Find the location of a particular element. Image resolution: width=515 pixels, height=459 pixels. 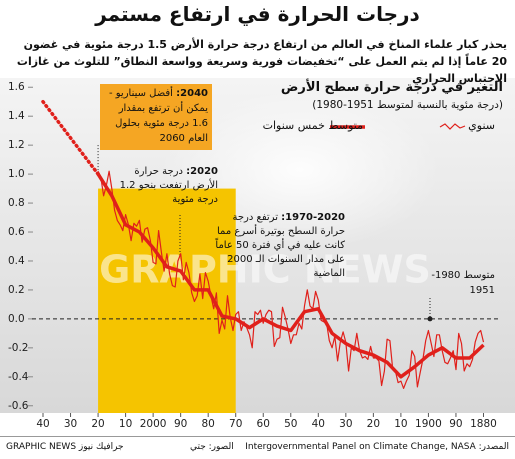

x-tick-label: 50 is located at coordinates (290, 424).